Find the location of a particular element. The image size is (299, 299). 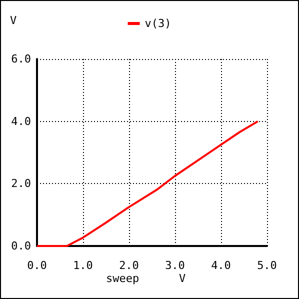

x-tick-label: 0.0 is located at coordinates (37, 265).